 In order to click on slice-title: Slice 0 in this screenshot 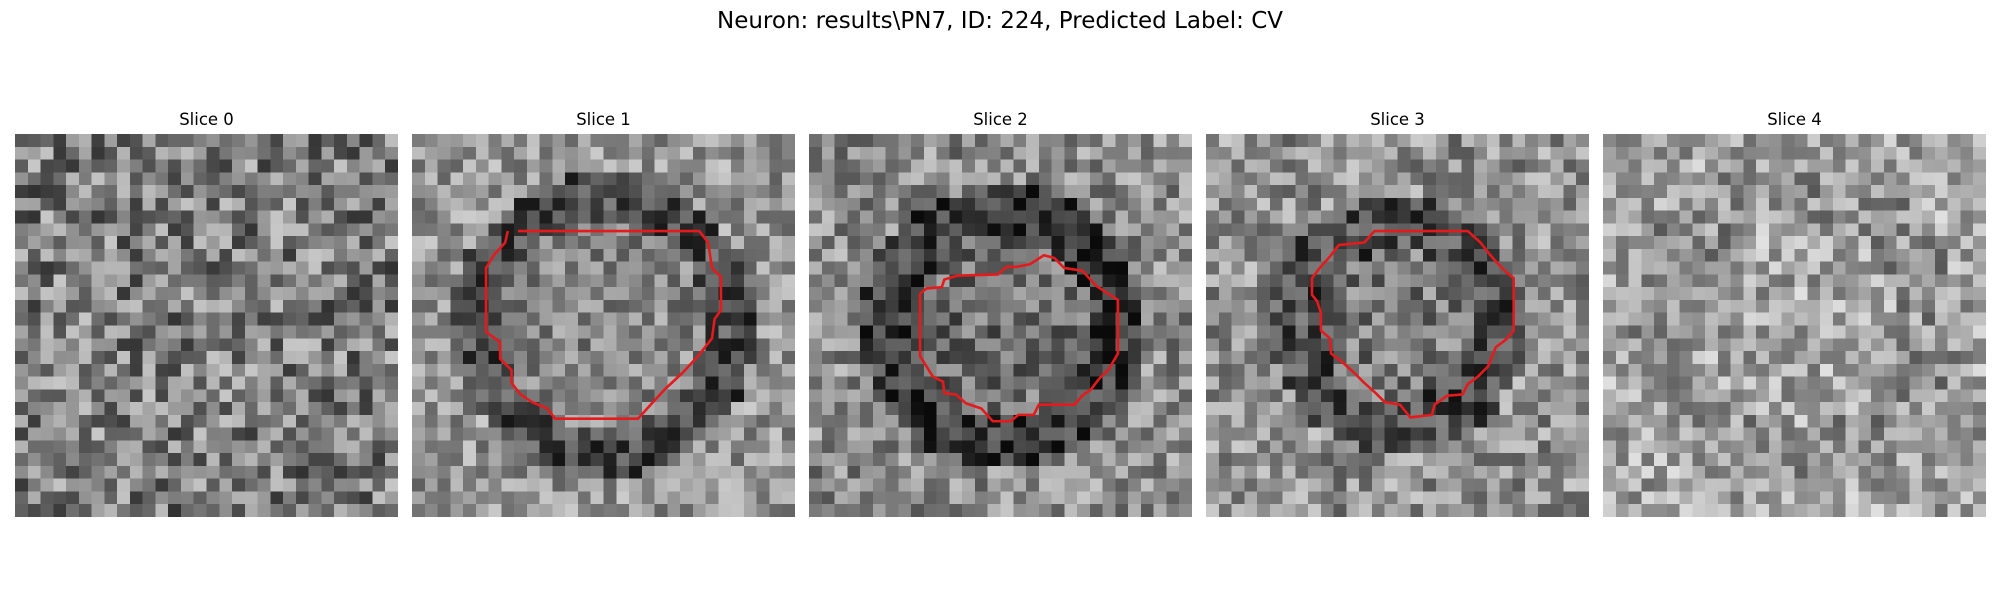, I will do `click(206, 119)`.